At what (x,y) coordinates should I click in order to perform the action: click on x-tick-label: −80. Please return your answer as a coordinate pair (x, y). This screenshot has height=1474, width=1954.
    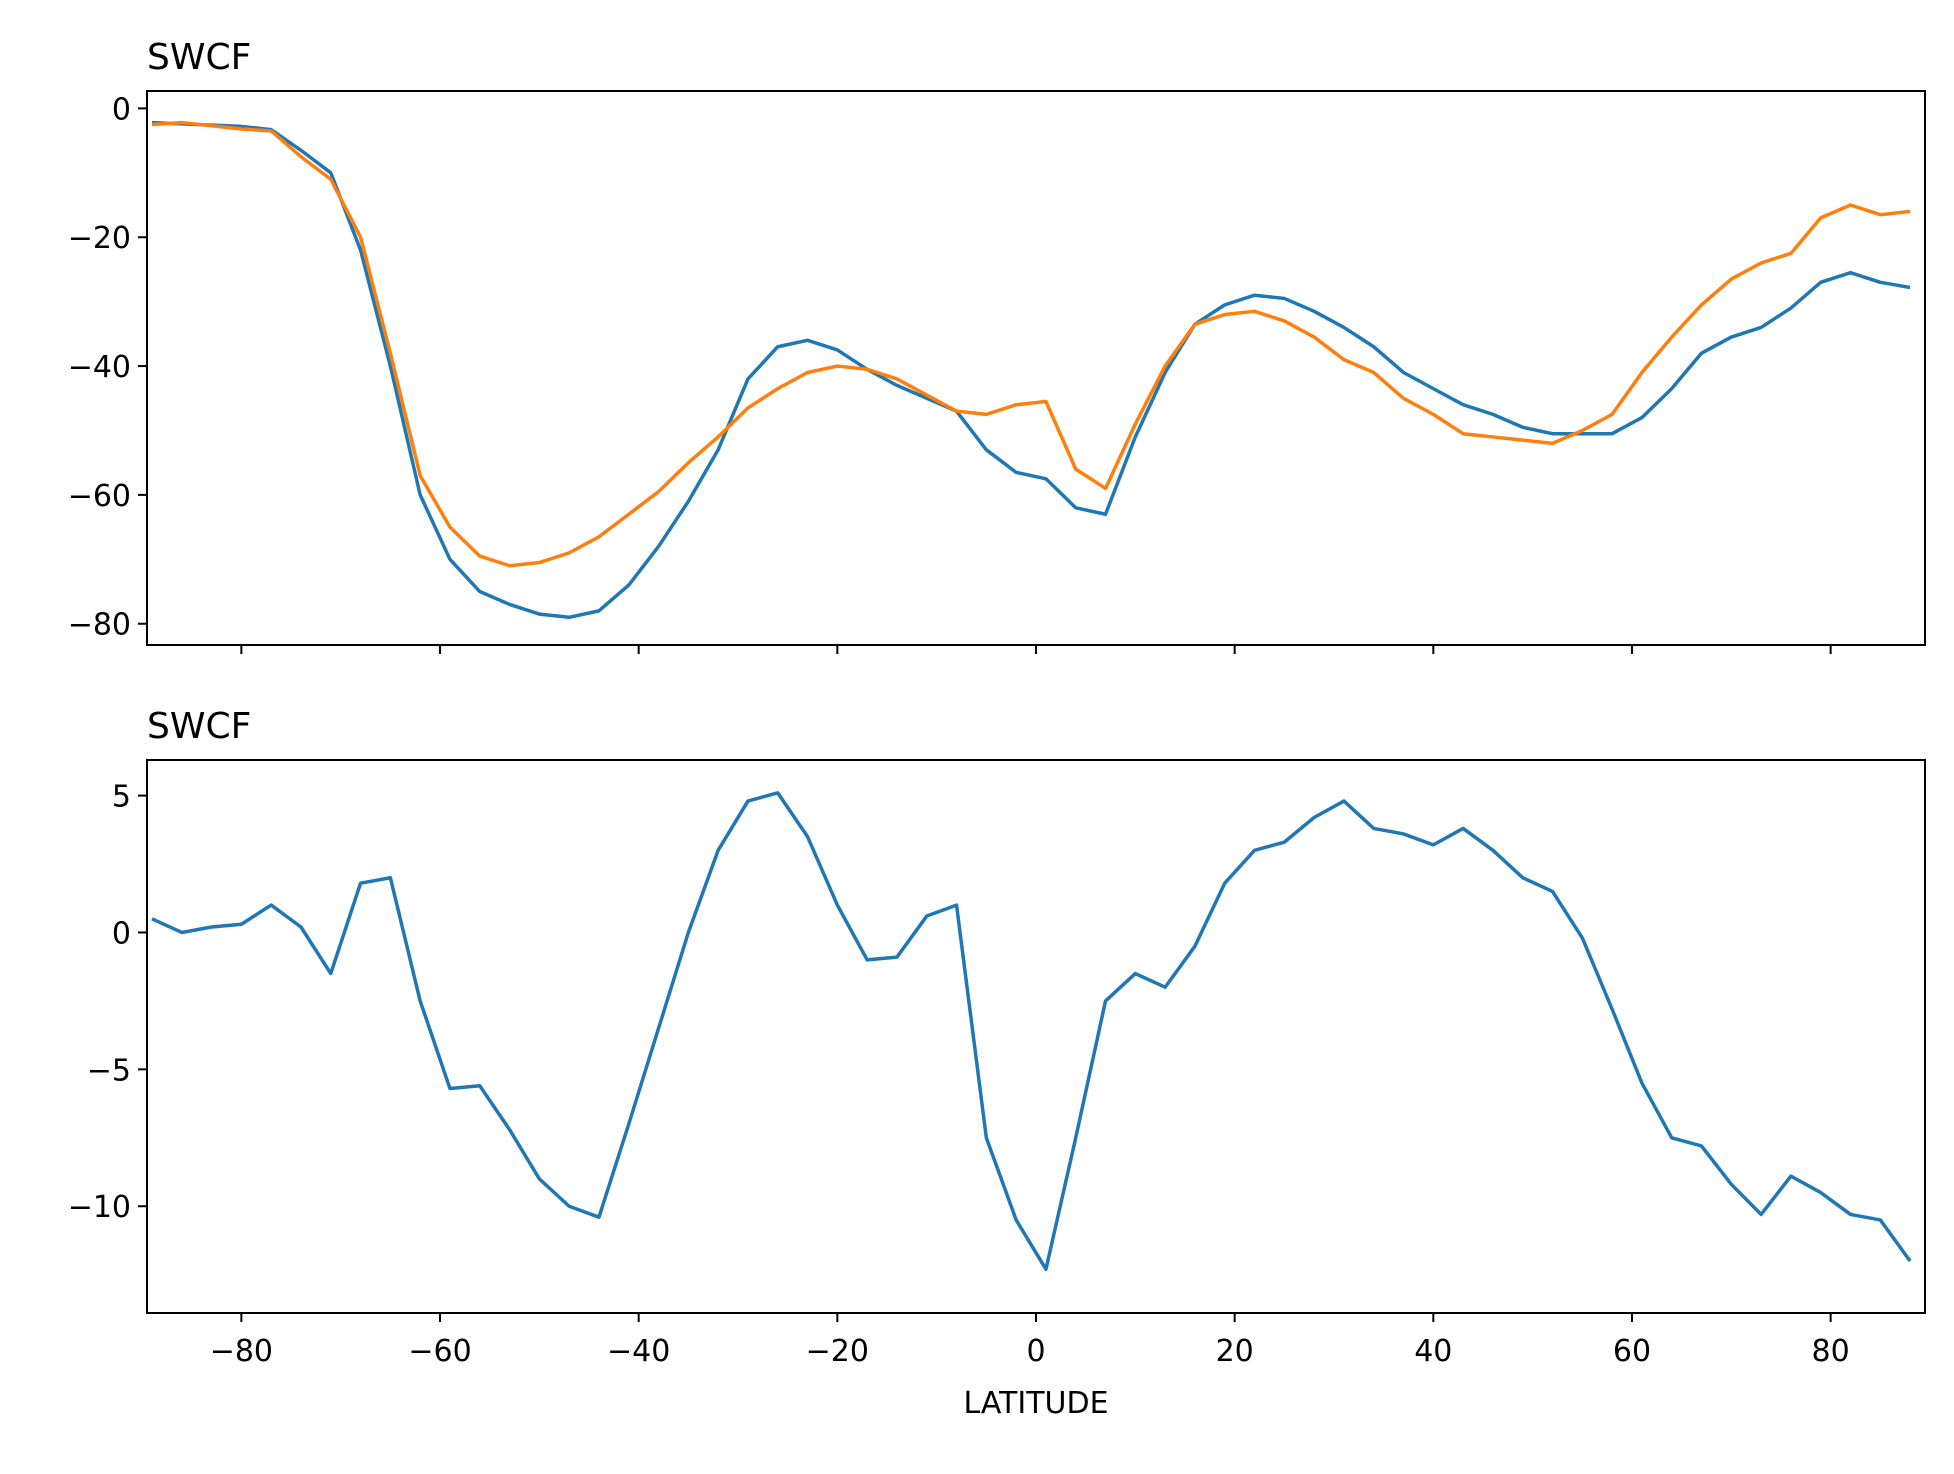
    Looking at the image, I should click on (241, 1351).